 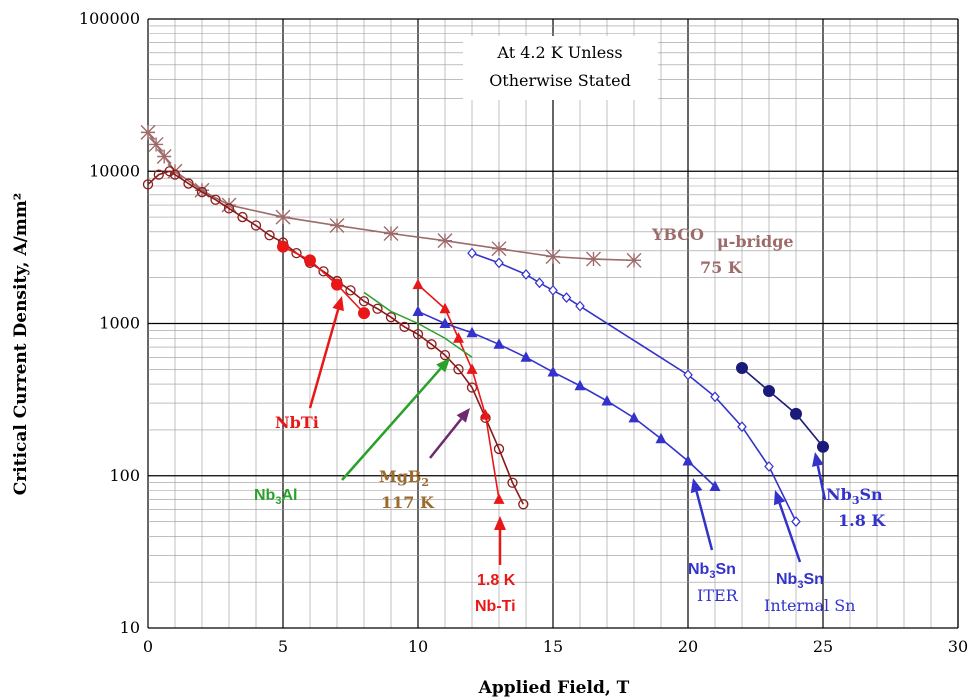 I want to click on x-tick-label: 20, so click(x=688, y=646).